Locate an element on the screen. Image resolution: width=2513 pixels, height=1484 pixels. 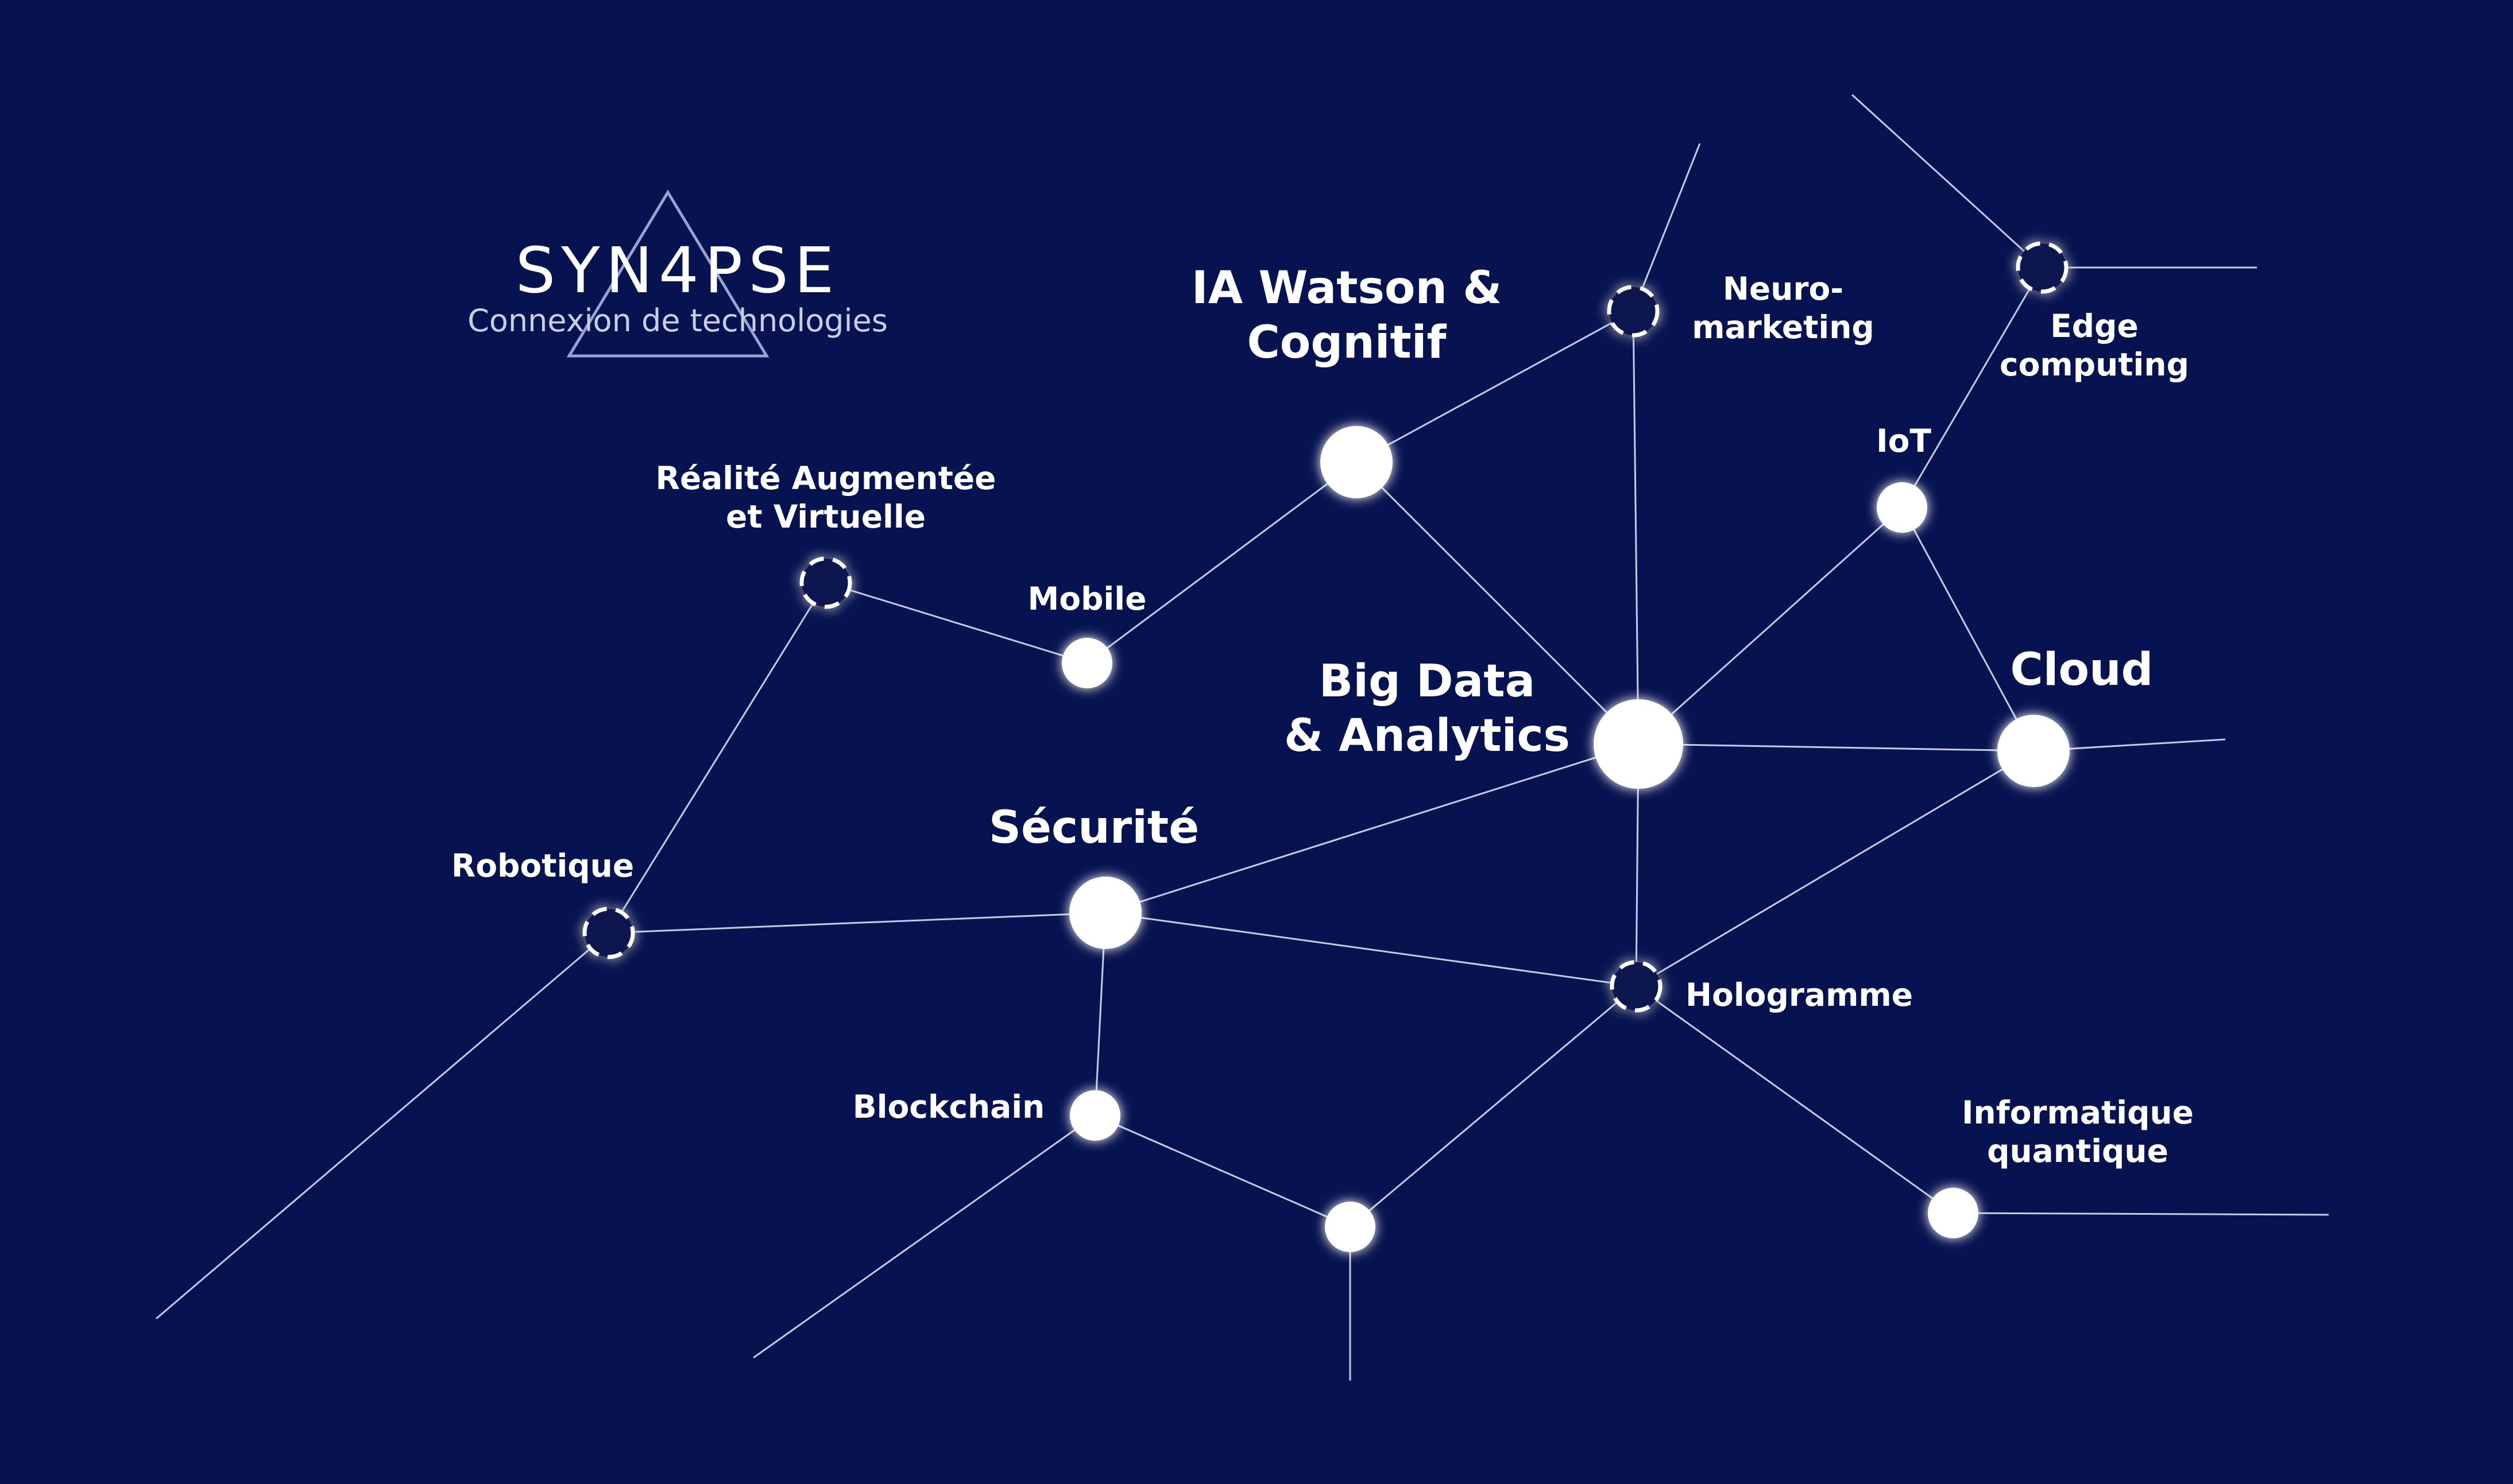
label-line: Sécurité is located at coordinates (1094, 828).